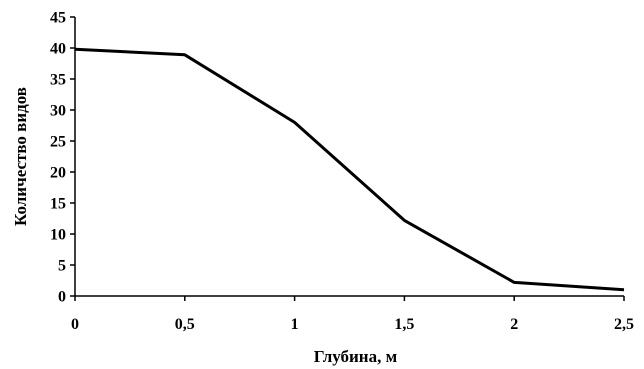 This screenshot has height=369, width=644. I want to click on y-tick-label: 30, so click(58, 111).